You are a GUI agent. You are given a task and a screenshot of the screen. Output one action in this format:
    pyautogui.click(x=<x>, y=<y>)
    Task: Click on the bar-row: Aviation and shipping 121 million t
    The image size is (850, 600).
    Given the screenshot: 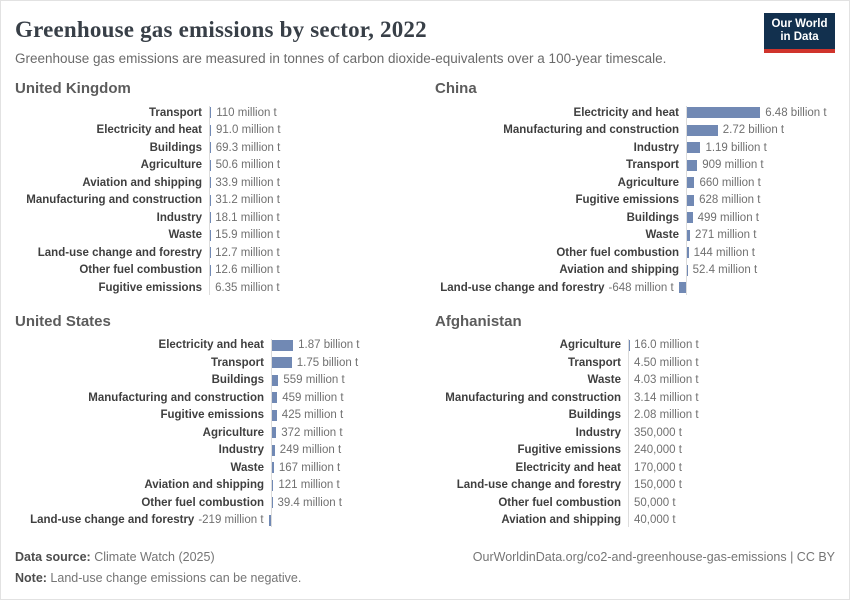 What is the action you would take?
    pyautogui.click(x=225, y=486)
    